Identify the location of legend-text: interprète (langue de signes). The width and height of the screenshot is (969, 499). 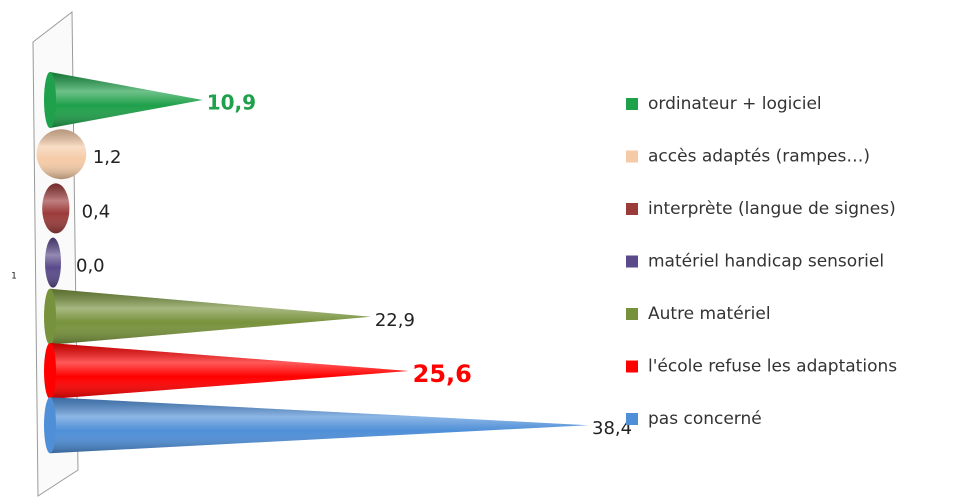
(772, 209).